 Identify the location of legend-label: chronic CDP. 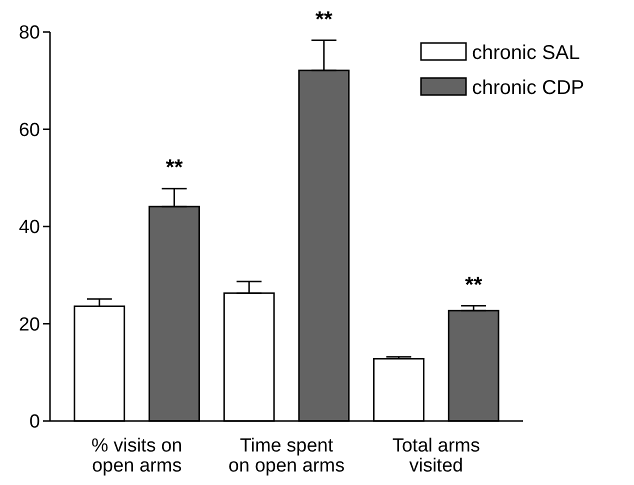
(528, 88).